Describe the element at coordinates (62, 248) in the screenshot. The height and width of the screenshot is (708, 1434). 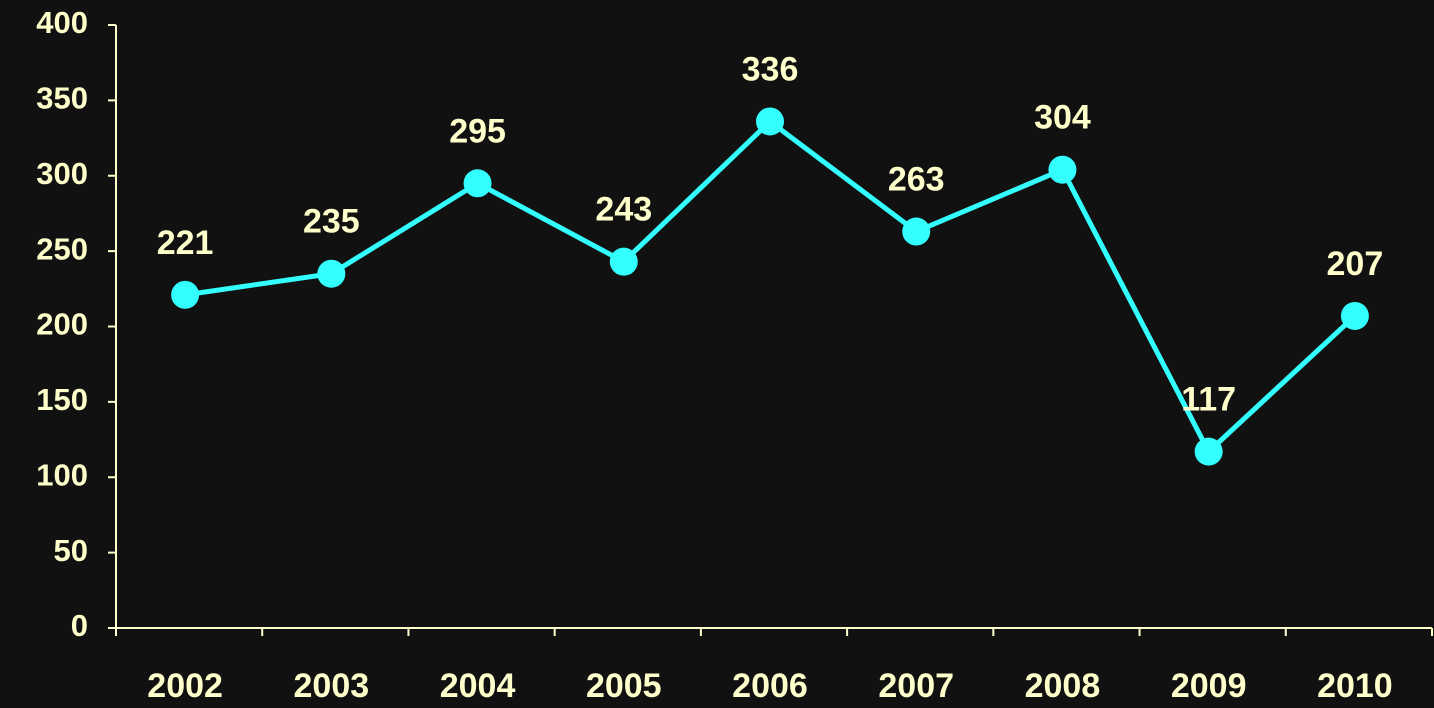
I see `y-tick-label: 250` at that location.